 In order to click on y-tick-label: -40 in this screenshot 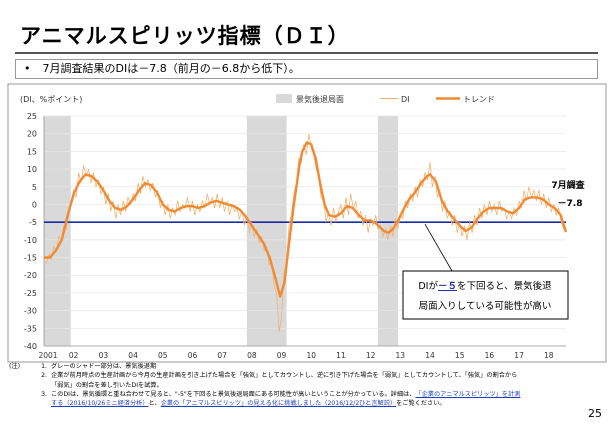, I will do `click(30, 346)`.